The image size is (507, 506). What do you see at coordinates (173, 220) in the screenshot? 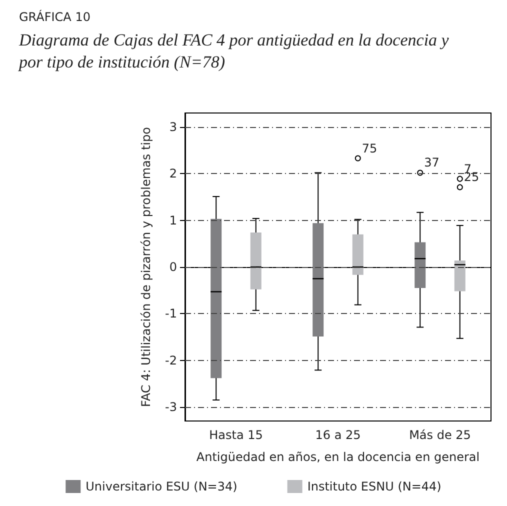
I see `y-tick-label: 1` at bounding box center [173, 220].